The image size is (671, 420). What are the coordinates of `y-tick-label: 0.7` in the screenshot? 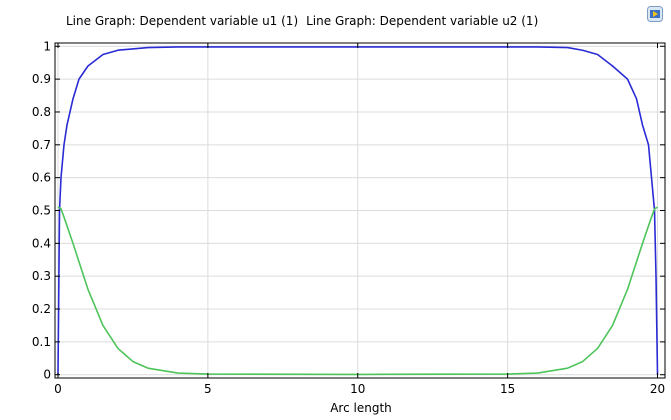 It's located at (41, 145).